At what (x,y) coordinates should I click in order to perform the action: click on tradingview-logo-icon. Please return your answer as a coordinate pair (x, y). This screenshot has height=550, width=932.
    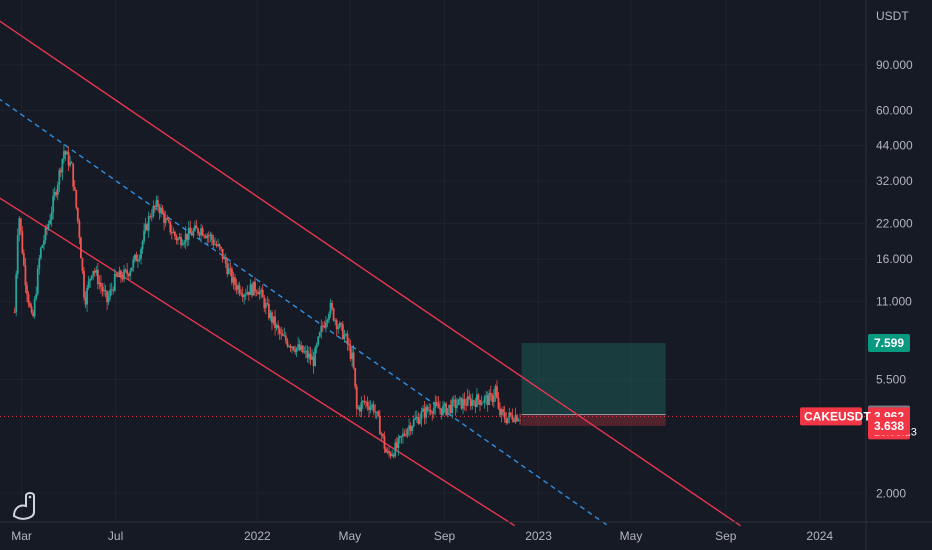
    Looking at the image, I should click on (23, 506).